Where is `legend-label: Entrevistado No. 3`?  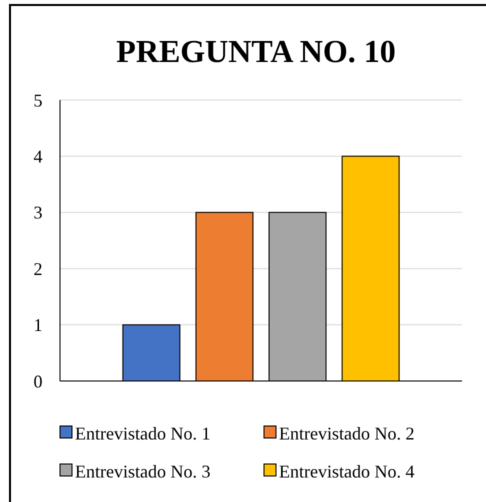 legend-label: Entrevistado No. 3 is located at coordinates (142, 471).